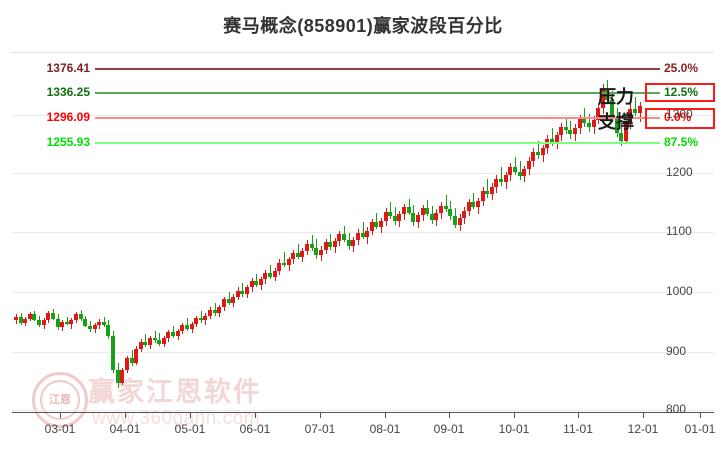 The height and width of the screenshot is (450, 726). What do you see at coordinates (190, 429) in the screenshot?
I see `x-axis-tick-label: 05-01` at bounding box center [190, 429].